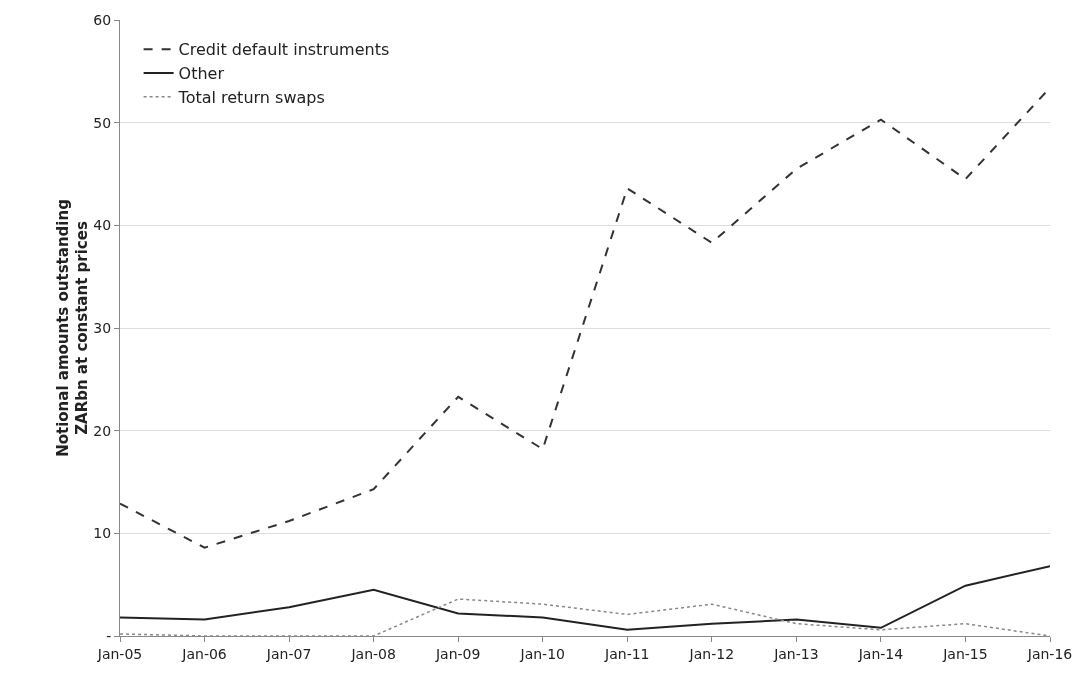 This screenshot has width=1084, height=681. Describe the element at coordinates (102, 430) in the screenshot. I see `y-tick-label: 20` at that location.